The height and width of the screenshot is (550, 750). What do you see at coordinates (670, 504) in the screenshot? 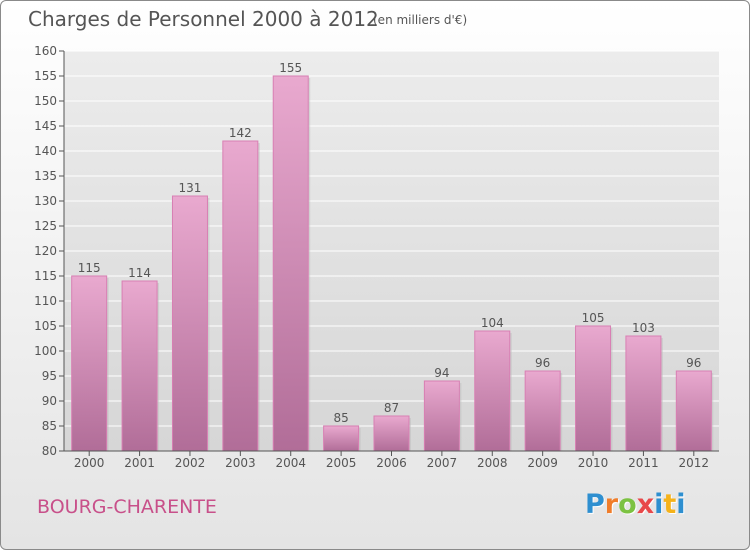
I see `logo-letter: t` at bounding box center [670, 504].